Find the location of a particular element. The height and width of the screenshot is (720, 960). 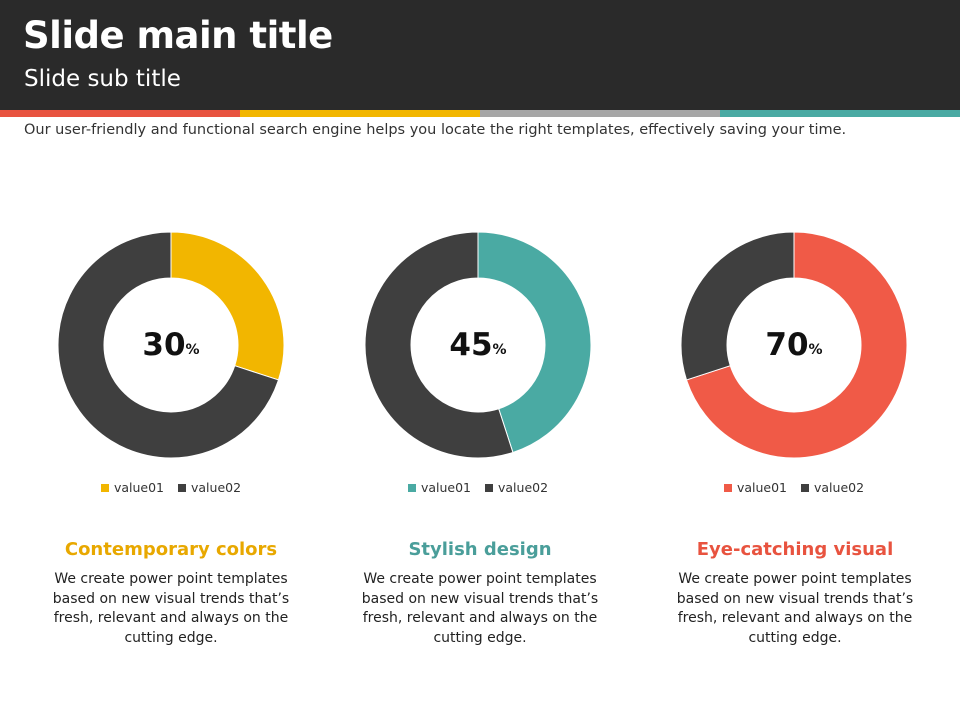

donut-chart-3: 70% is located at coordinates (794, 345).